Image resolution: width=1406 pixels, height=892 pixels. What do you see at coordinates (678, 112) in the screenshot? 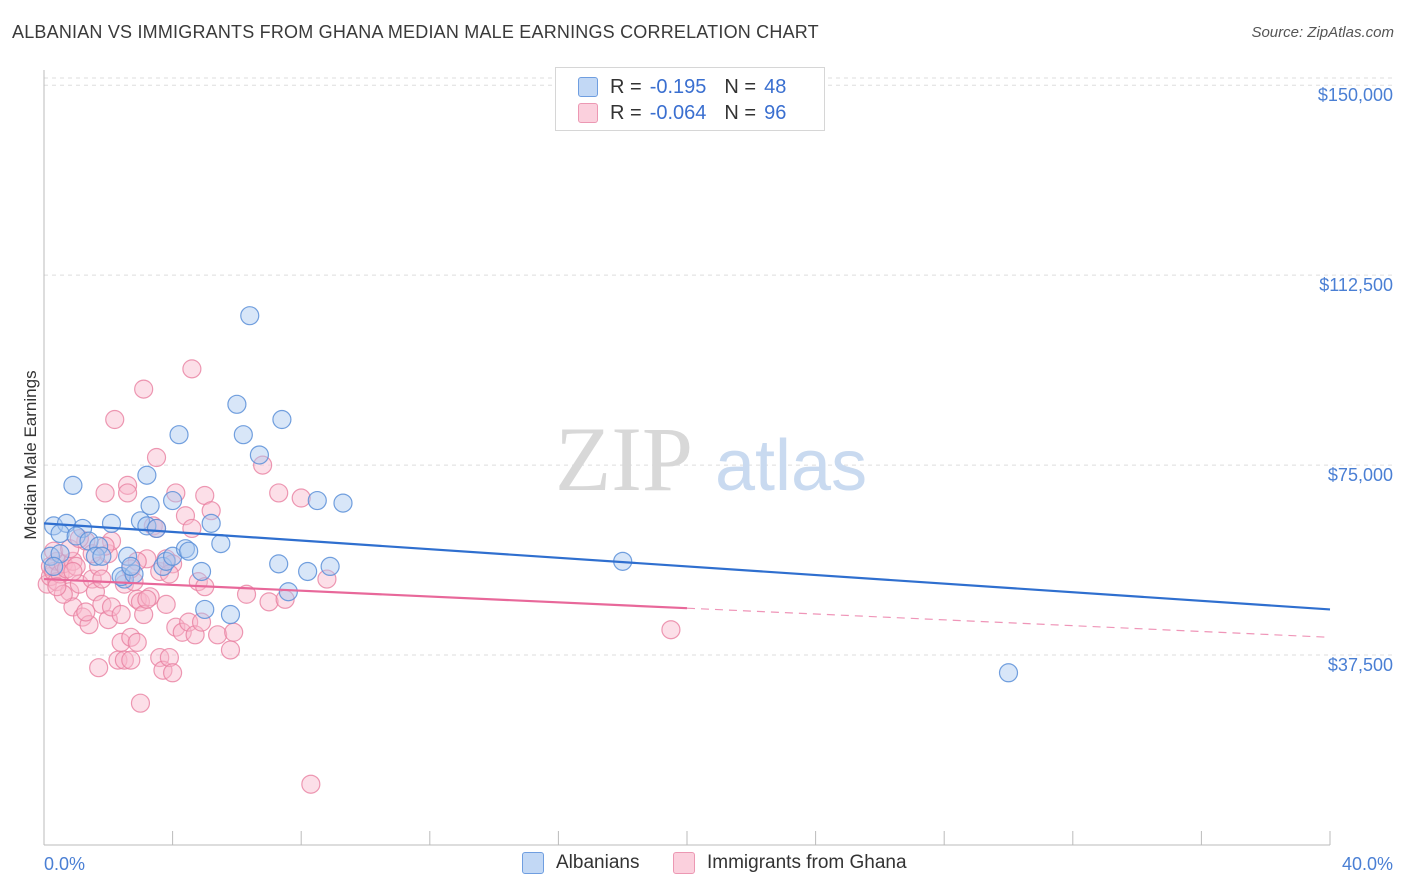
I see `legend-r-value: -0.064` at bounding box center [678, 112].